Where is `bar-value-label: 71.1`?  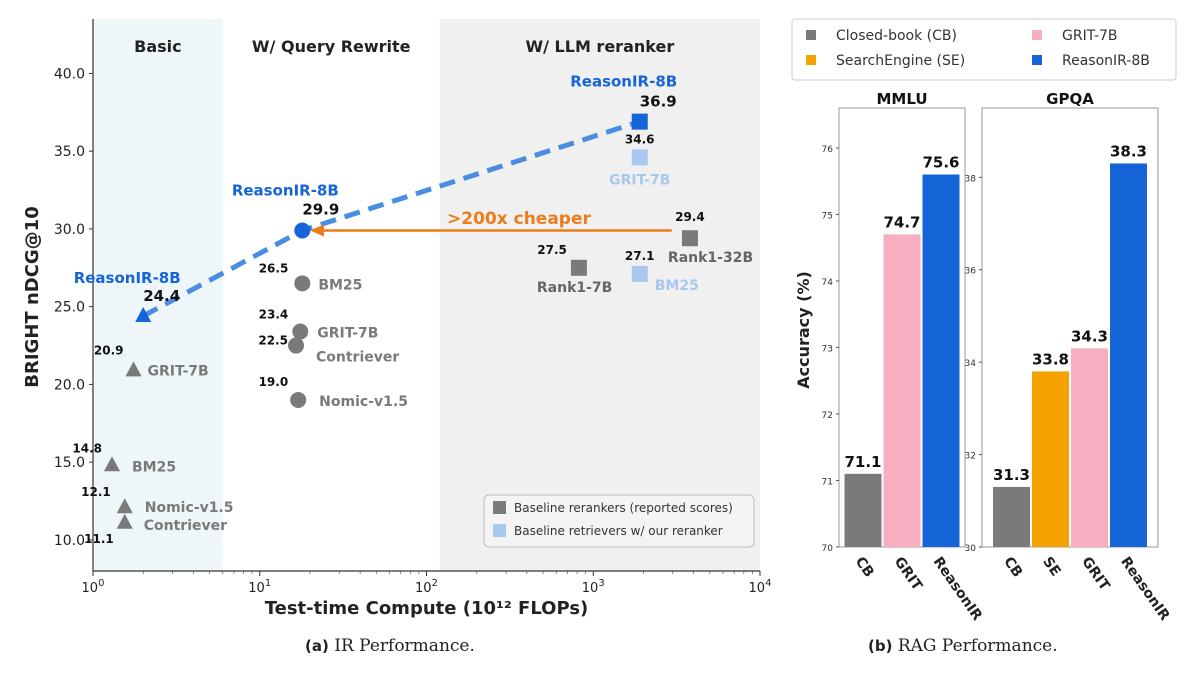 bar-value-label: 71.1 is located at coordinates (862, 462).